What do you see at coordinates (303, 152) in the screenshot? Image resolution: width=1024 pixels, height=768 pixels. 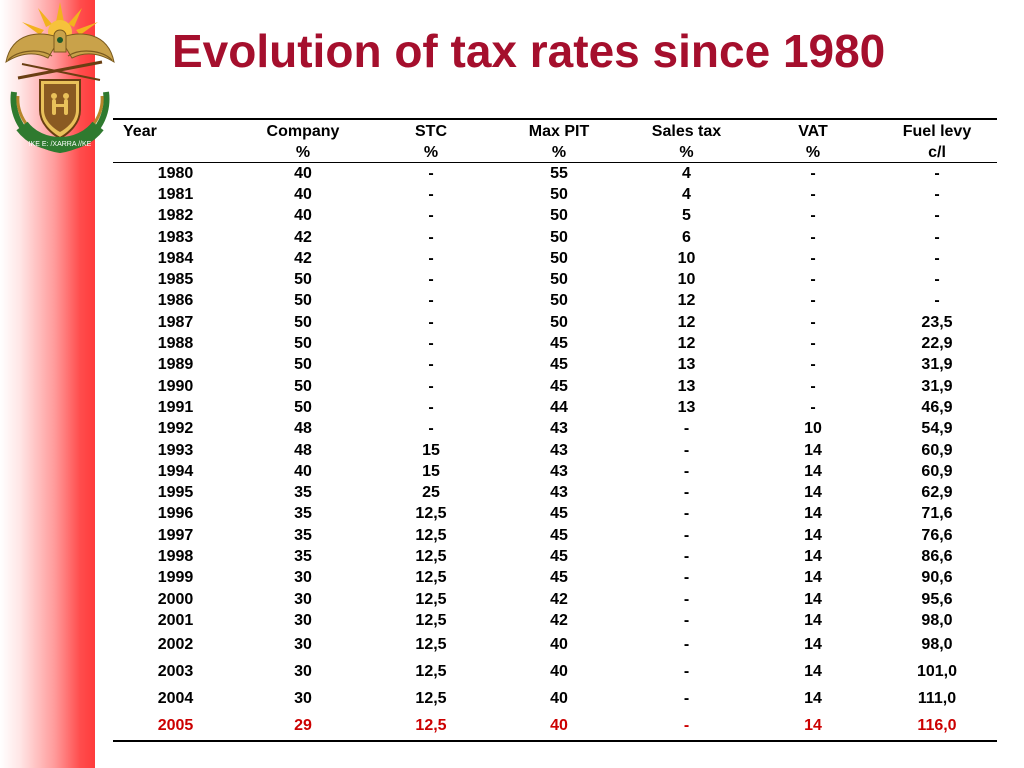 I see `header-company-unit: %` at bounding box center [303, 152].